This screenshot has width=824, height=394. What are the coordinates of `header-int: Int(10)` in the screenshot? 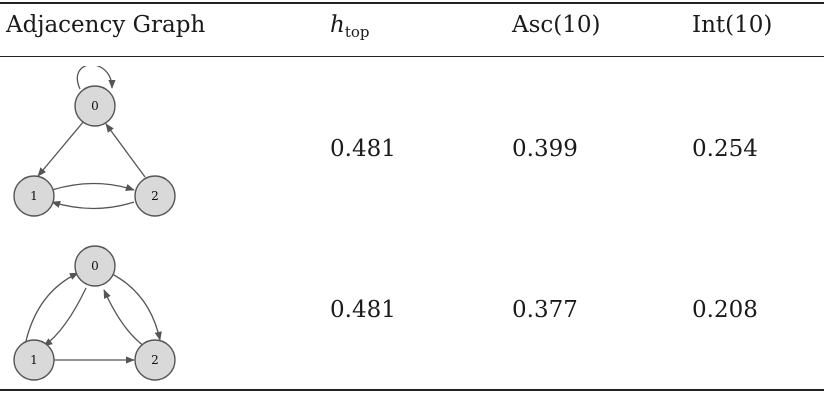 It's located at (732, 25).